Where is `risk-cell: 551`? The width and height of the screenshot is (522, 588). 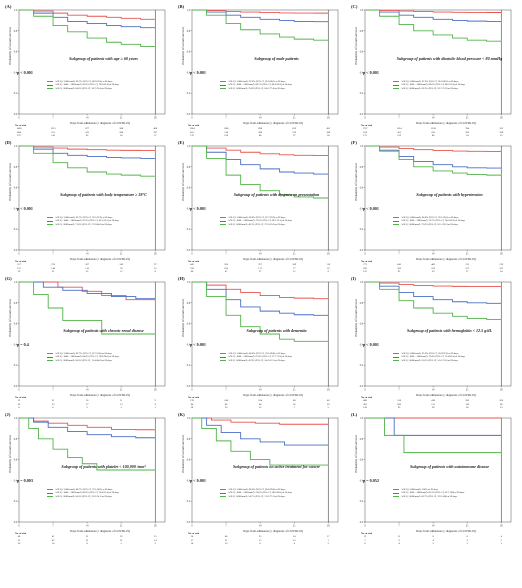
risk-cell: 551 is located at coordinates (53, 132).